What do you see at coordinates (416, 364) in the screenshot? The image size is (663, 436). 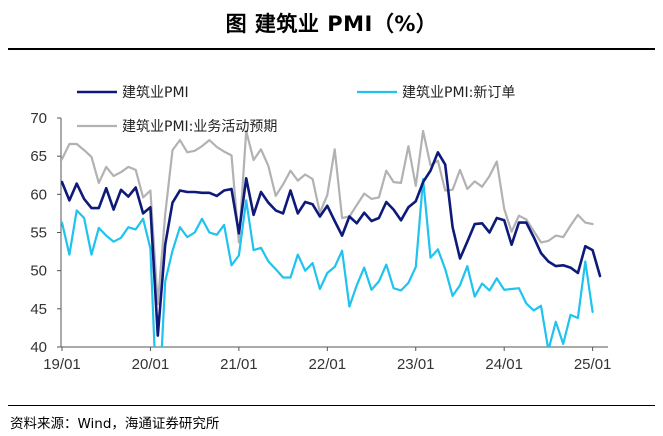 I see `x-tick-label: 23/01` at bounding box center [416, 364].